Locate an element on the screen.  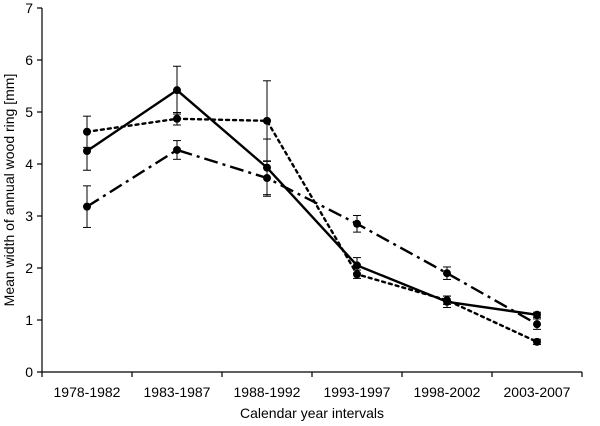
x-tick-label: 2003-2007 is located at coordinates (537, 392).